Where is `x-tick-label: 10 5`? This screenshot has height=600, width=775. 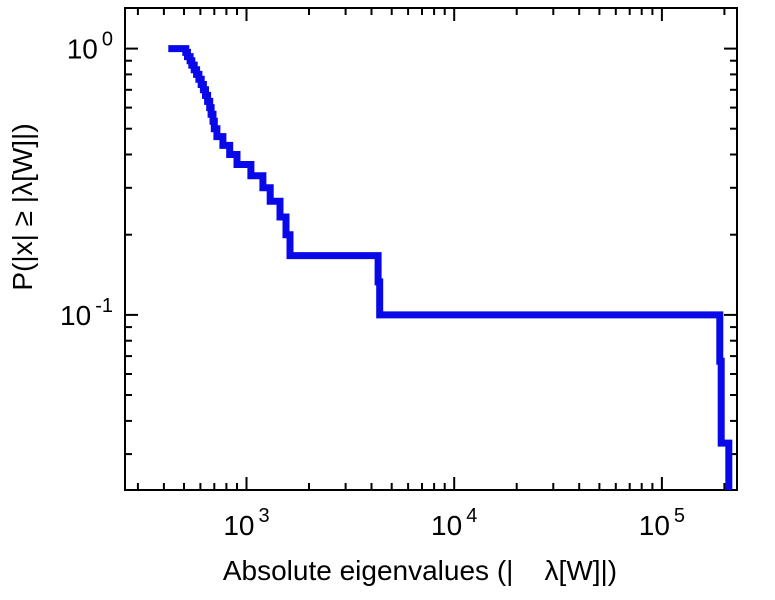
x-tick-label: 10 5 is located at coordinates (662, 523).